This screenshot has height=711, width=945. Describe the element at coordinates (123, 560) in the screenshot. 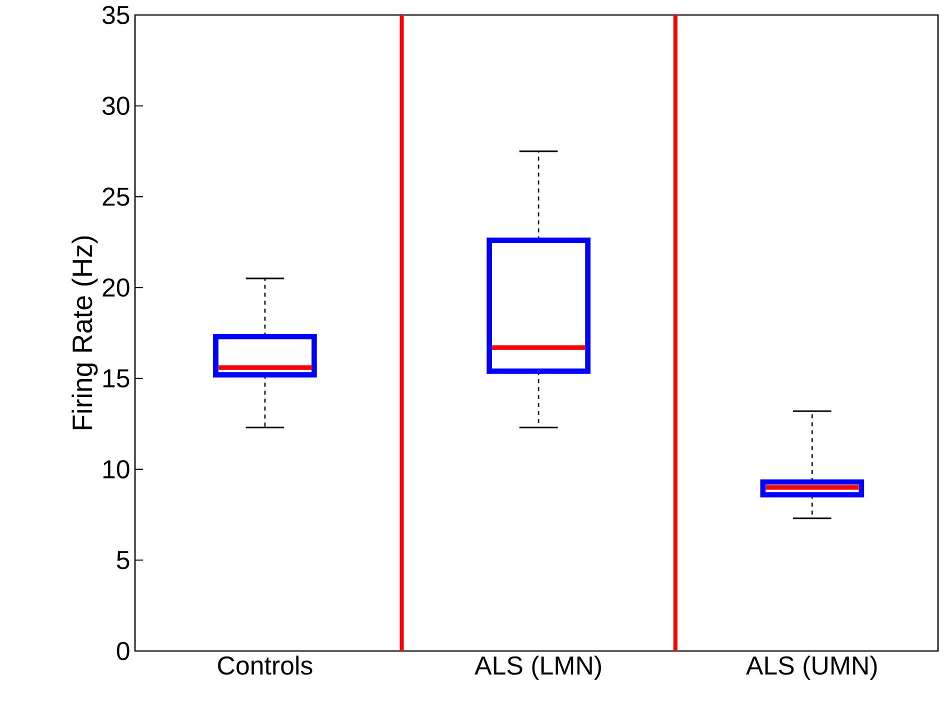

I see `y-tick-label: 5` at that location.